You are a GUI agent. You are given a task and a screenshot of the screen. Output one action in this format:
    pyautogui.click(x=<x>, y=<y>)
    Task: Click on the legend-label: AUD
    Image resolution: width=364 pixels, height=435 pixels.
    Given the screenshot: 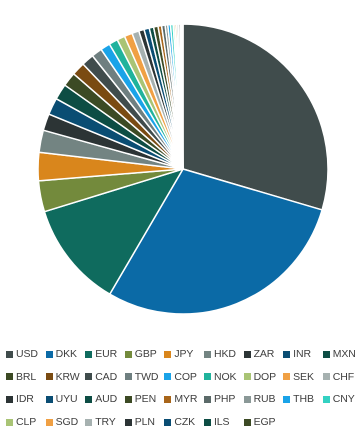 What is the action you would take?
    pyautogui.click(x=106, y=399)
    